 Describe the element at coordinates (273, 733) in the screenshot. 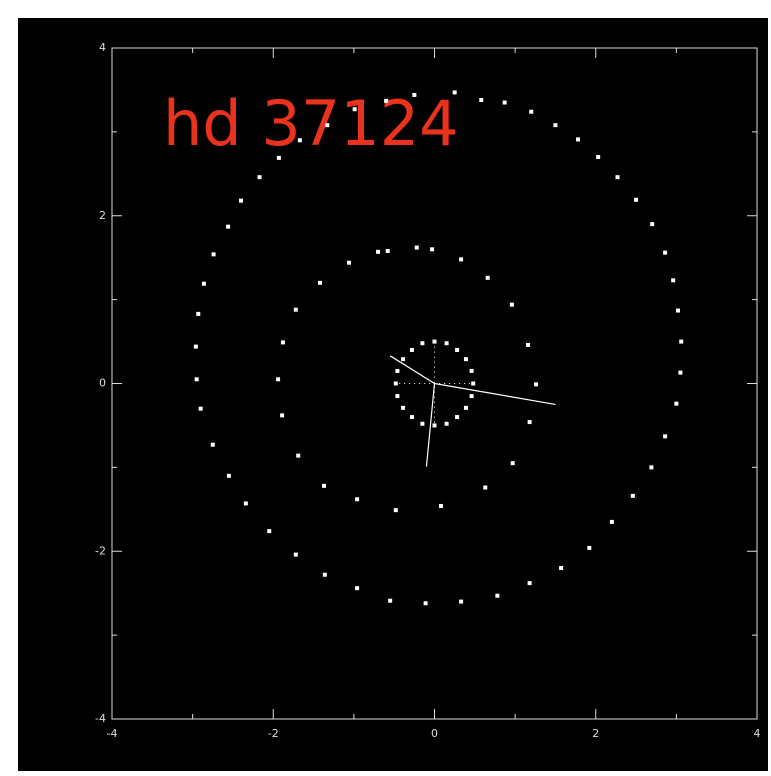

I see `x-tick-label: -2` at that location.